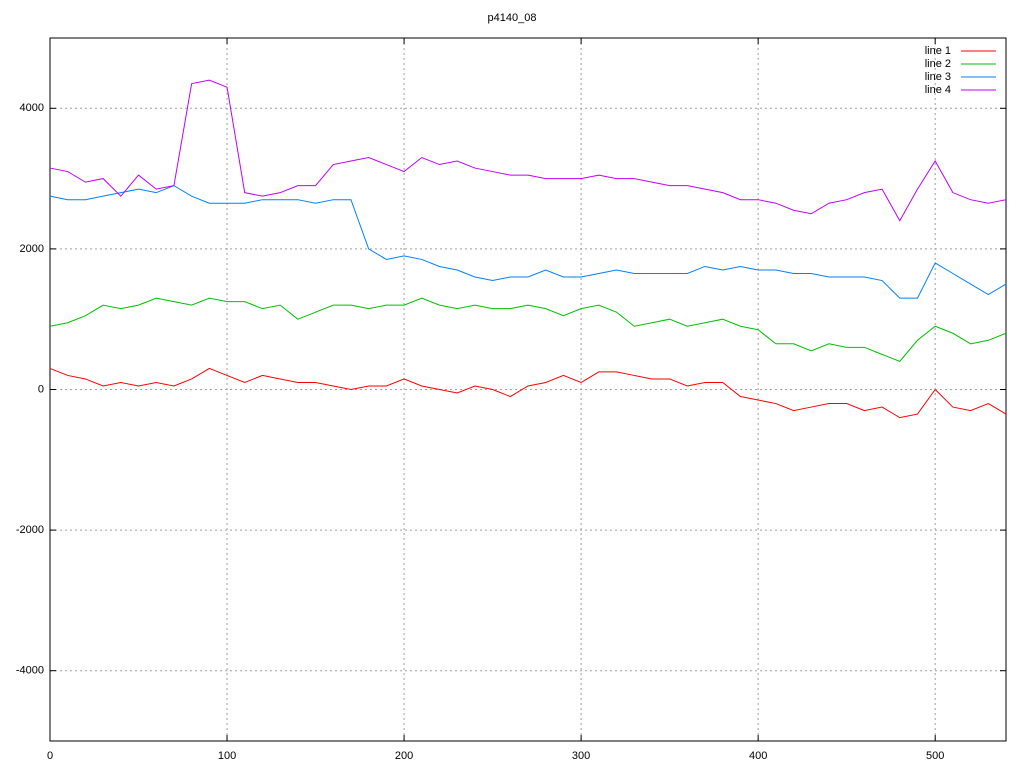 The height and width of the screenshot is (768, 1024). Describe the element at coordinates (581, 756) in the screenshot. I see `x-tick-label: 300` at that location.